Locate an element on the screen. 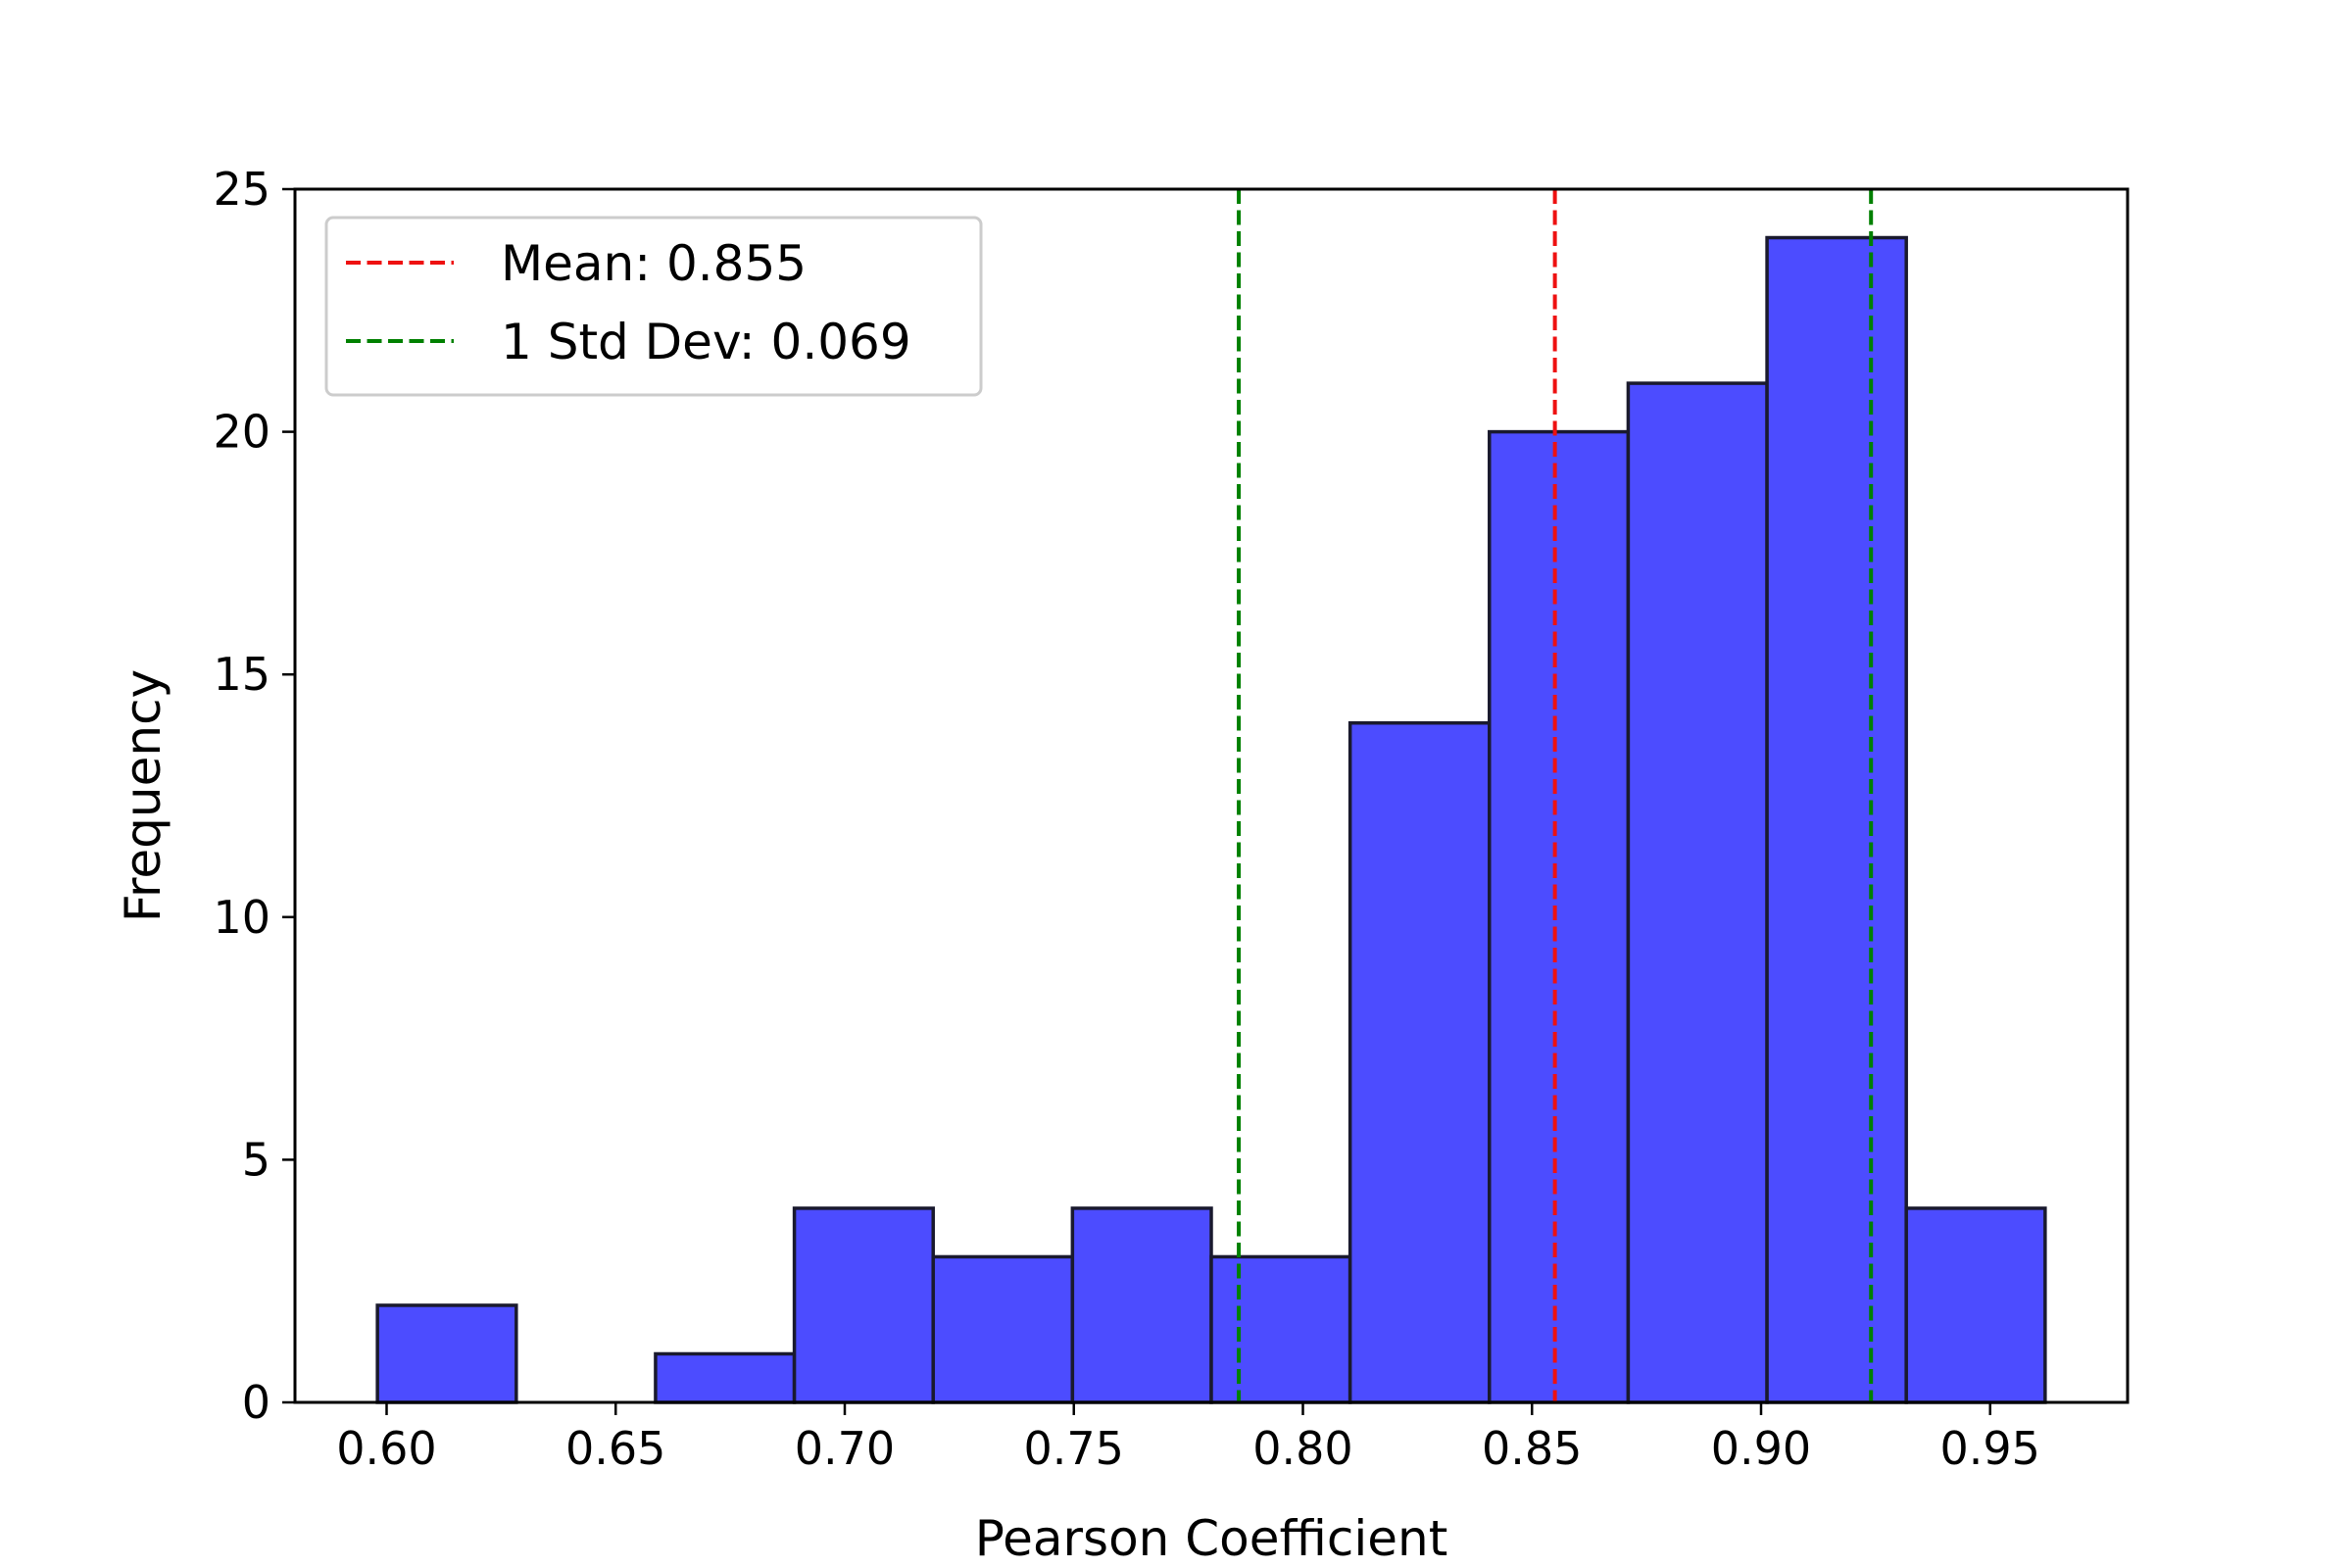 This screenshot has width=2352, height=1568. x-tick-label: 0.85 is located at coordinates (1532, 1448).